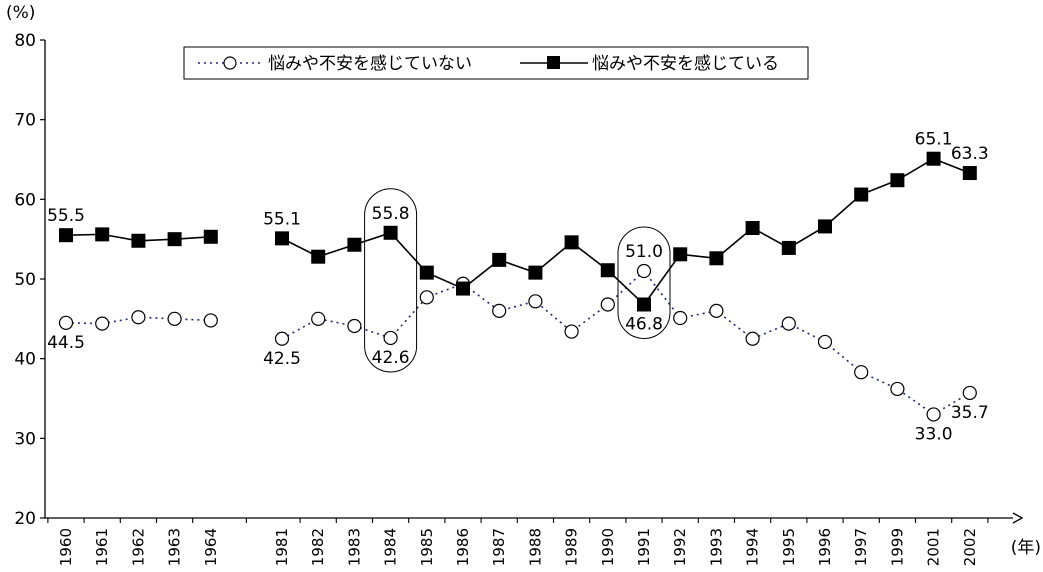 Image resolution: width=1043 pixels, height=572 pixels. Describe the element at coordinates (370, 64) in the screenshot. I see `legend-label-not-anxious: 悩みや不安を感じていない` at that location.